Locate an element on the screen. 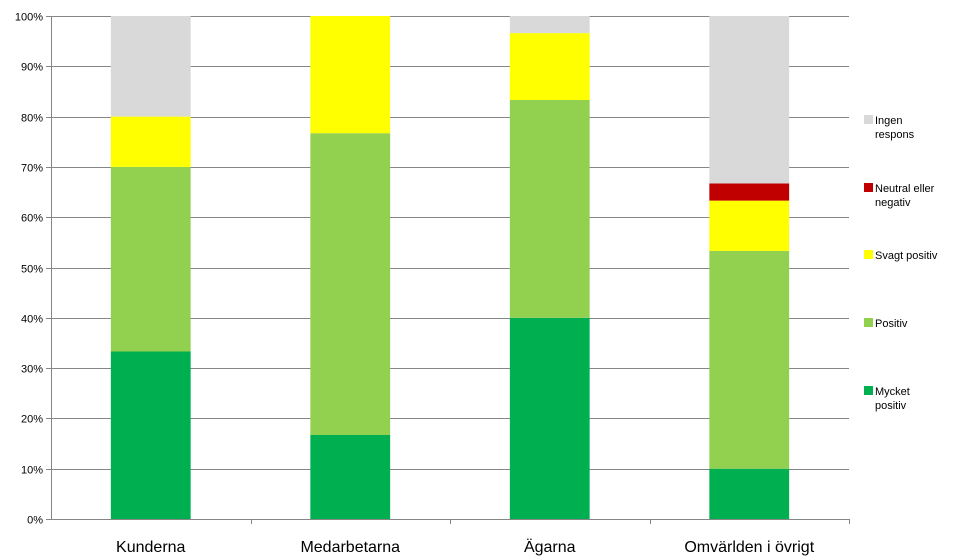  legend-label: Mycket positiv is located at coordinates (892, 399).